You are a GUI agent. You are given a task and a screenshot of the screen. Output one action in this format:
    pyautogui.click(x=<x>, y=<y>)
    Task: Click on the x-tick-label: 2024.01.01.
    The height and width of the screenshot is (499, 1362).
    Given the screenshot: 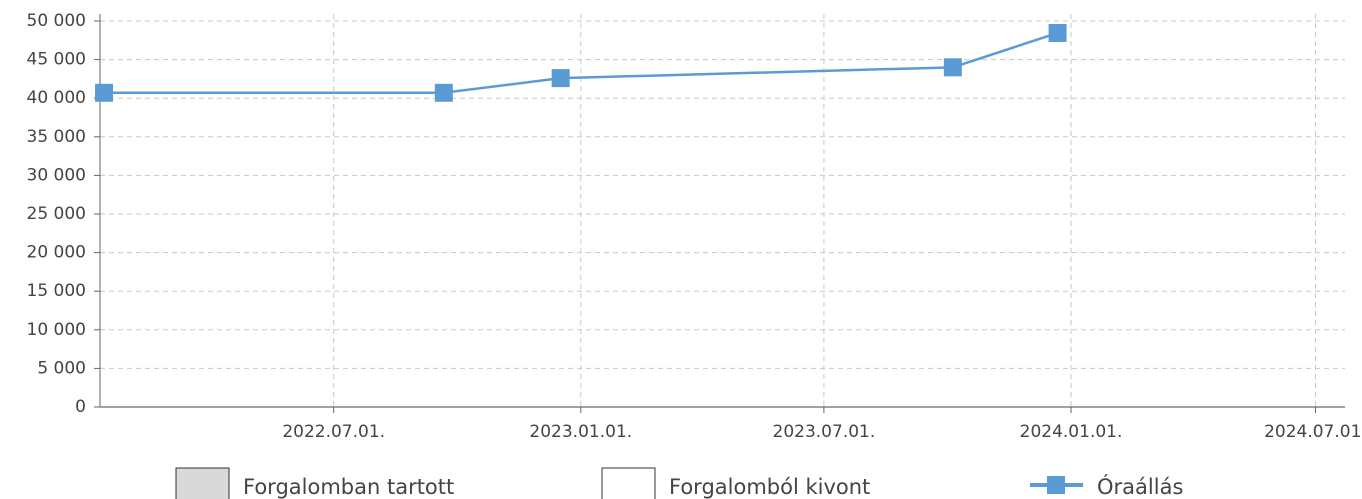 What is the action you would take?
    pyautogui.click(x=1071, y=432)
    